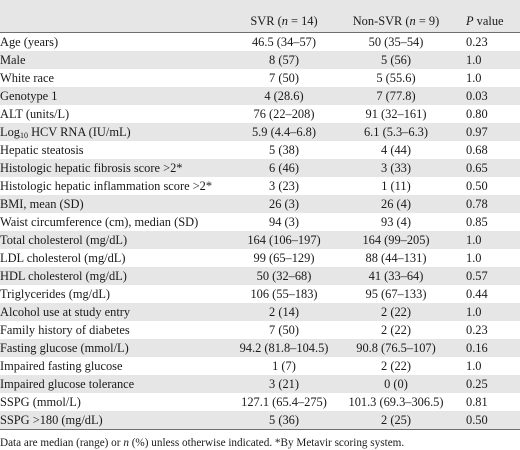 The height and width of the screenshot is (450, 520). Describe the element at coordinates (477, 276) in the screenshot. I see `cell-p-value: 0.57` at that location.